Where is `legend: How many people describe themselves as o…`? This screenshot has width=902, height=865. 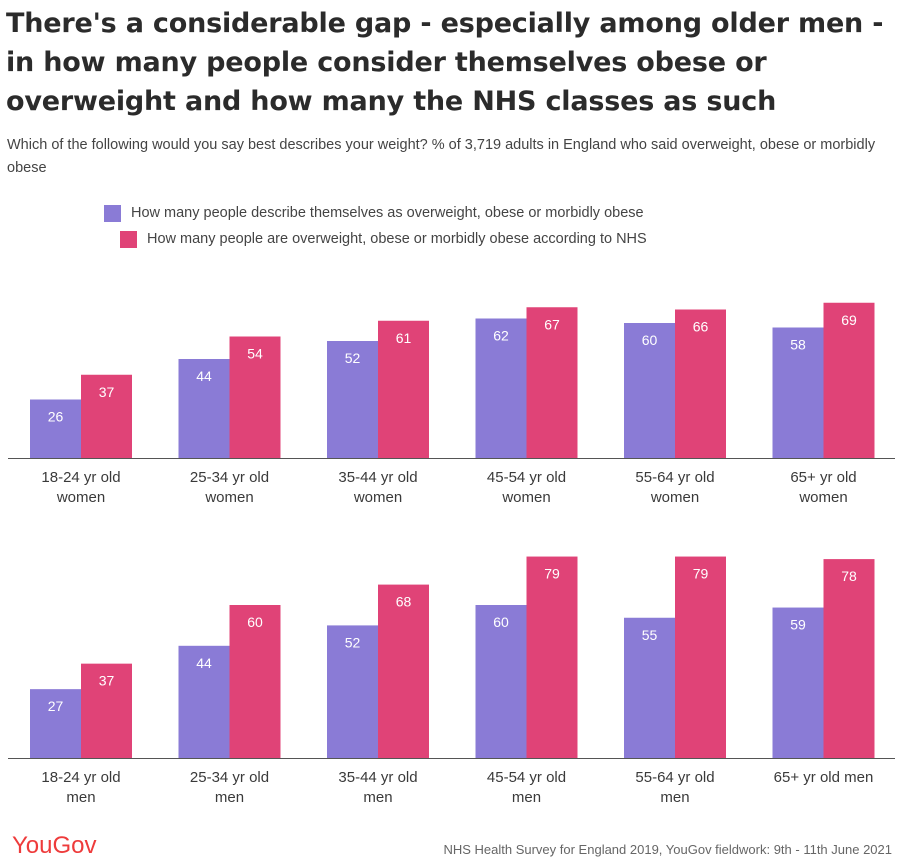 legend: How many people describe themselves as o… is located at coordinates (375, 226).